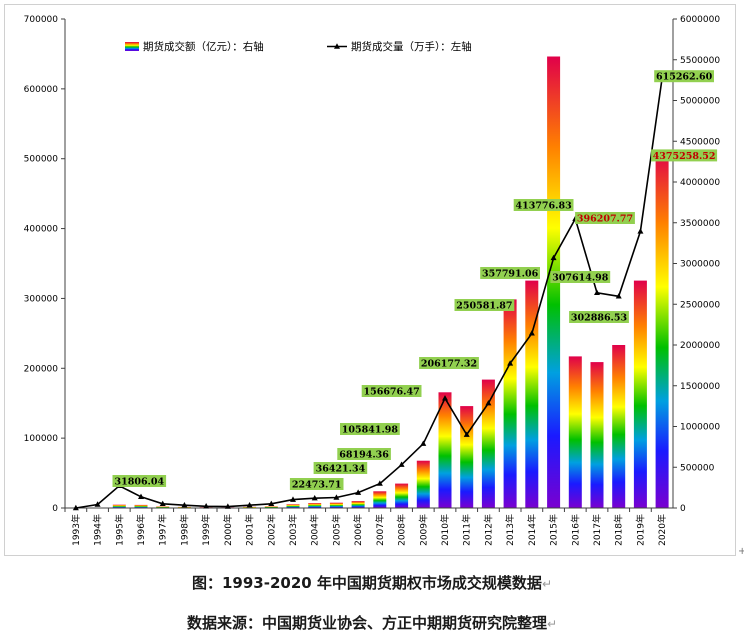  Describe the element at coordinates (271, 503) in the screenshot. I see `volume-point-2002年` at that location.